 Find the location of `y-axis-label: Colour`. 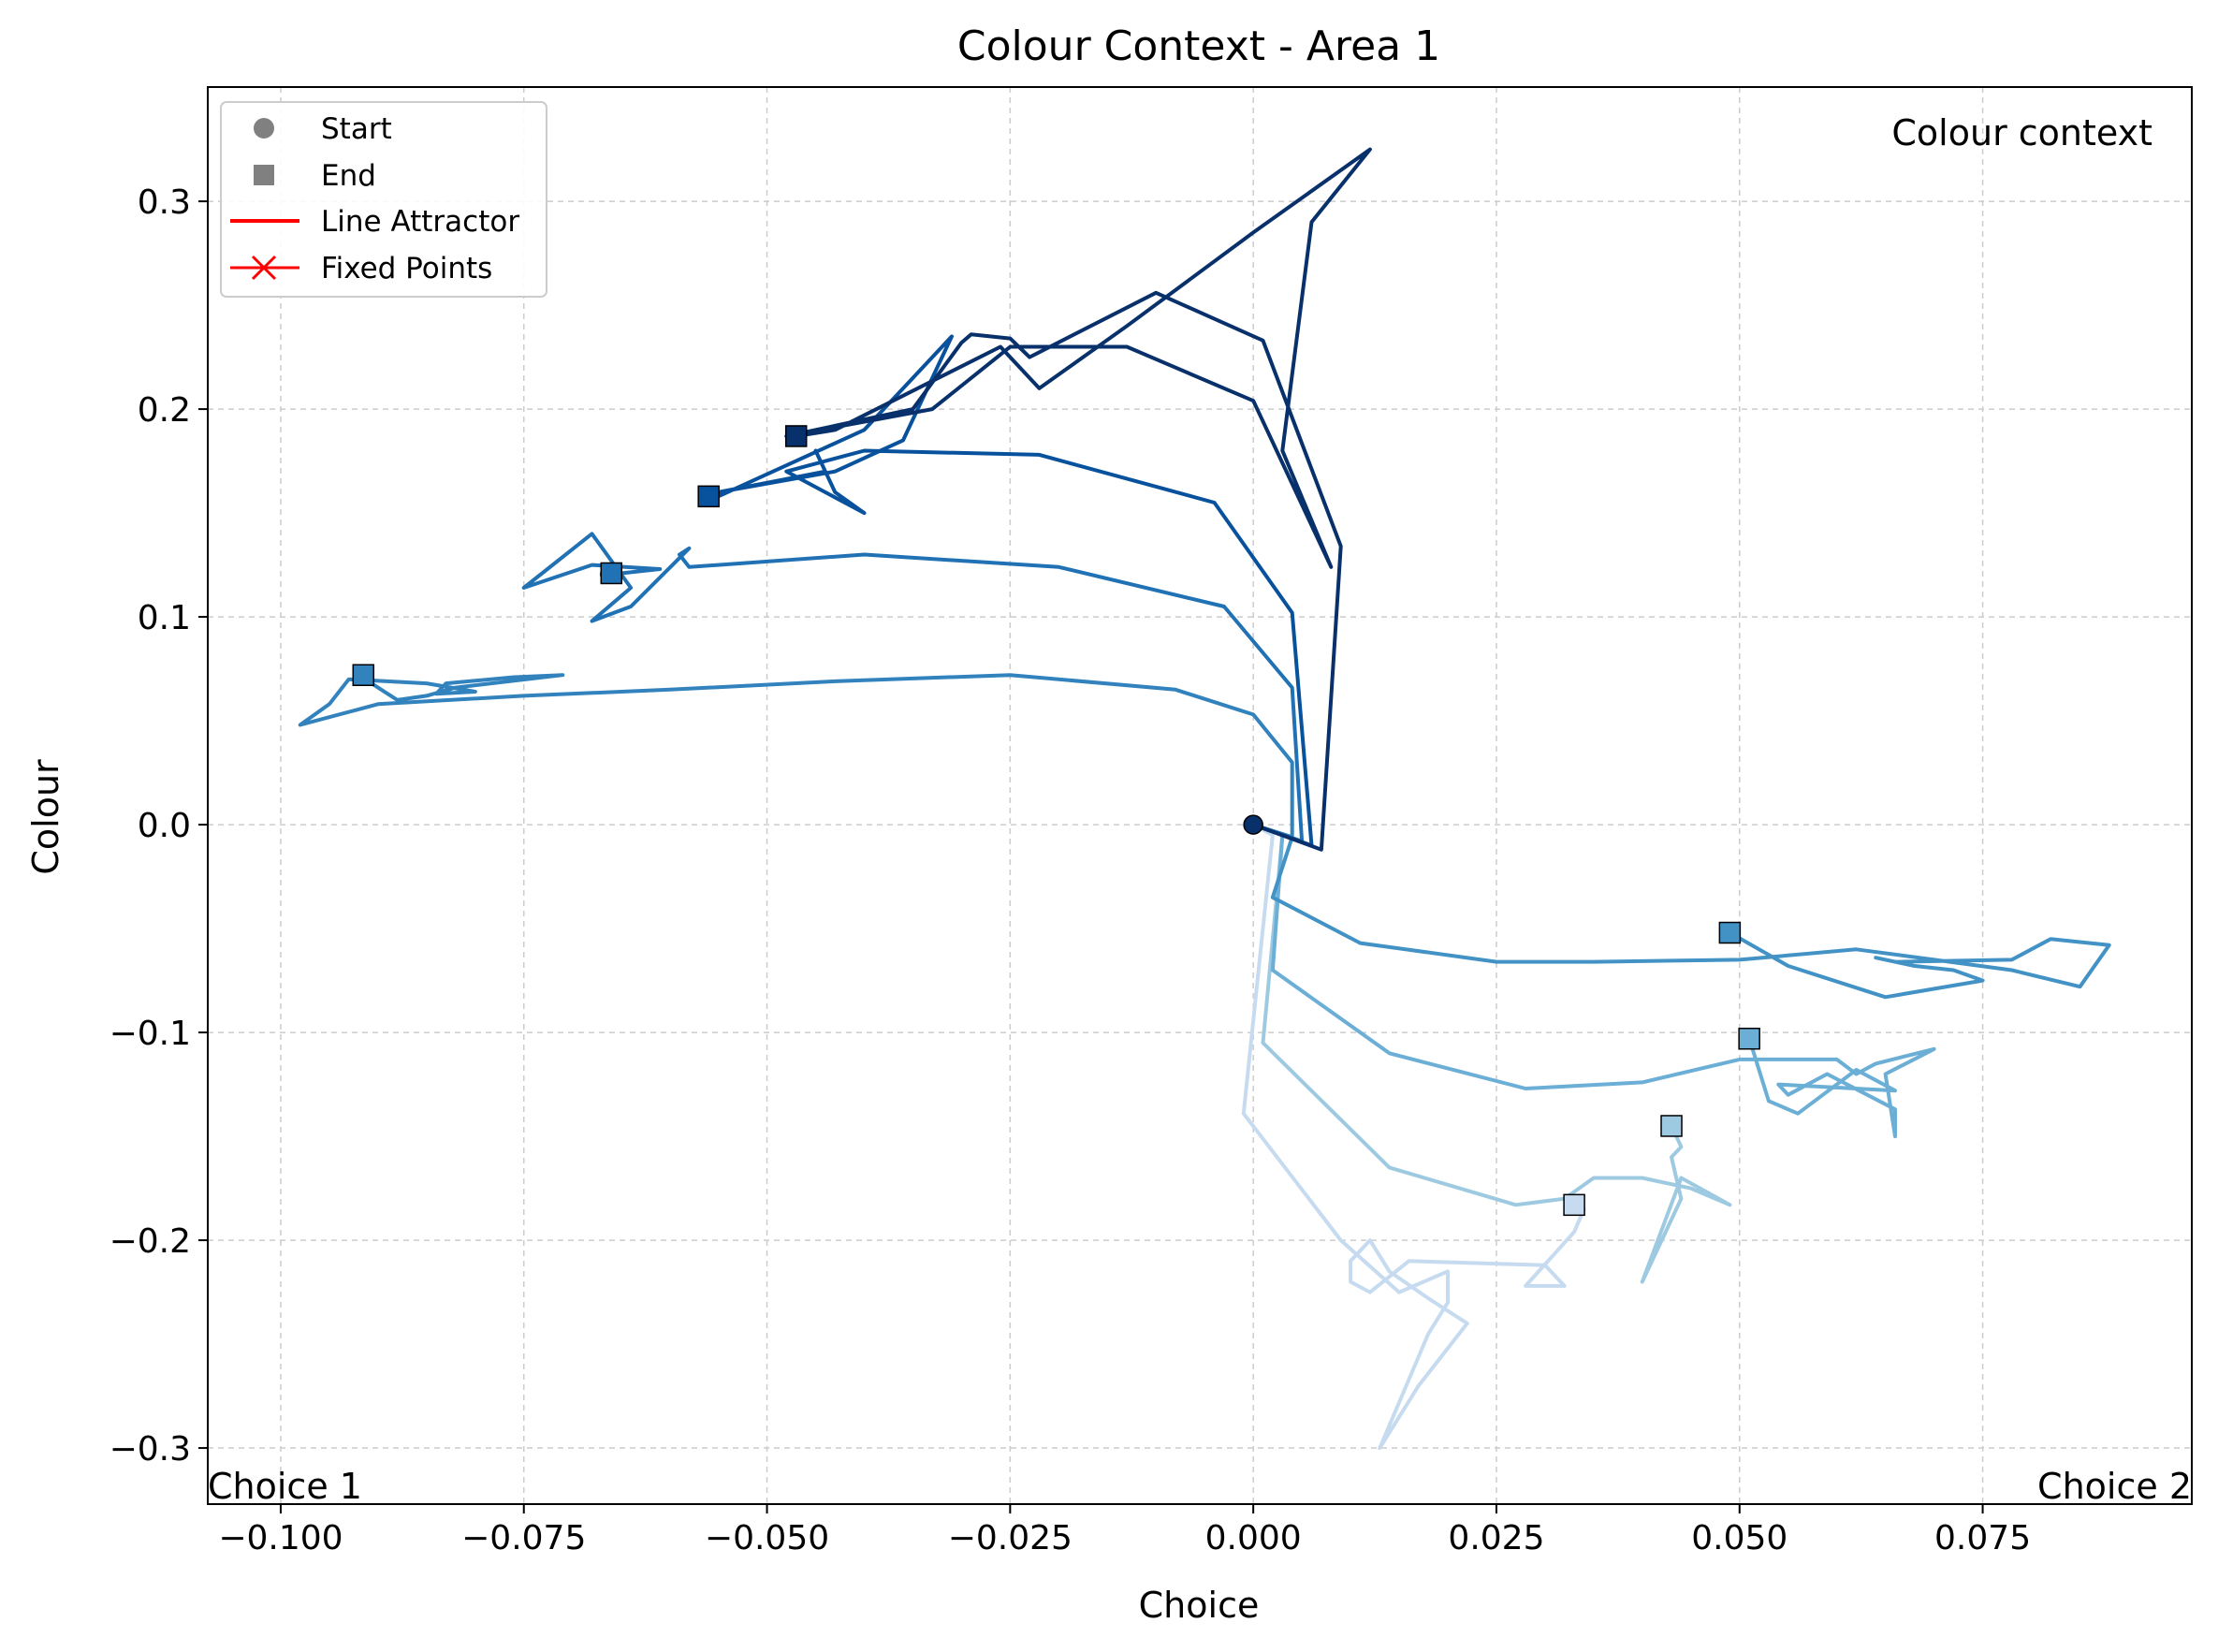

y-axis-label: Colour is located at coordinates (46, 817).